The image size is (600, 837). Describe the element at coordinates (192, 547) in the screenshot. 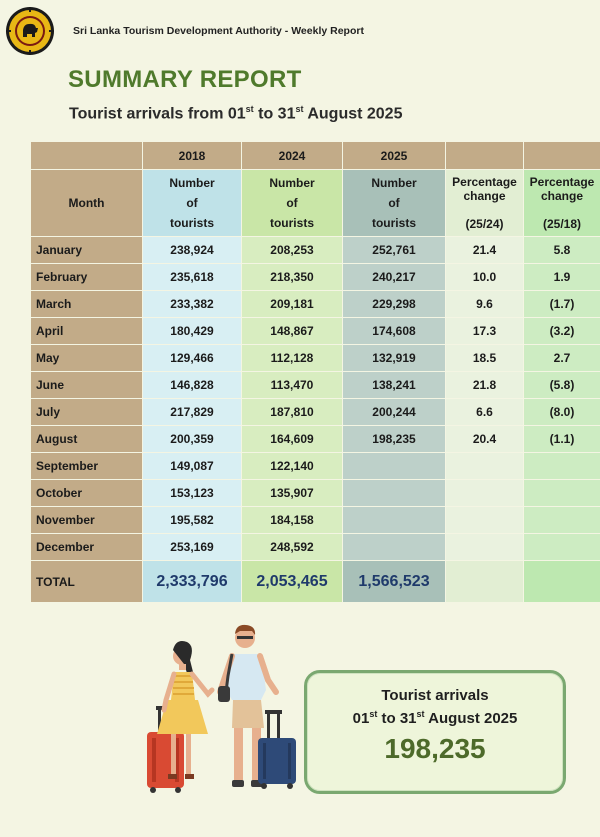

I see `value-2018: 253,169` at that location.